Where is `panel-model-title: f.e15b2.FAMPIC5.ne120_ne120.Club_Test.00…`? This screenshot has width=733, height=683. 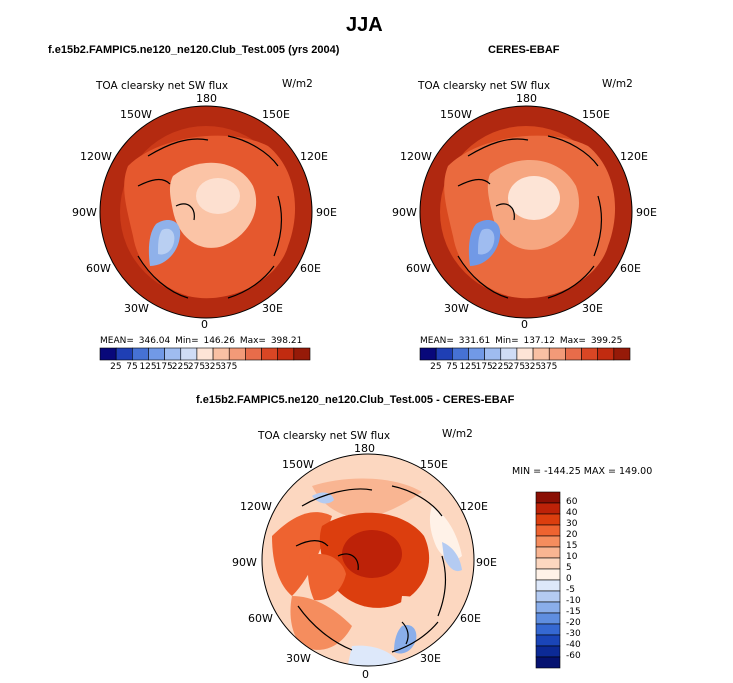 panel-model-title: f.e15b2.FAMPIC5.ne120_ne120.Club_Test.00… is located at coordinates (194, 50).